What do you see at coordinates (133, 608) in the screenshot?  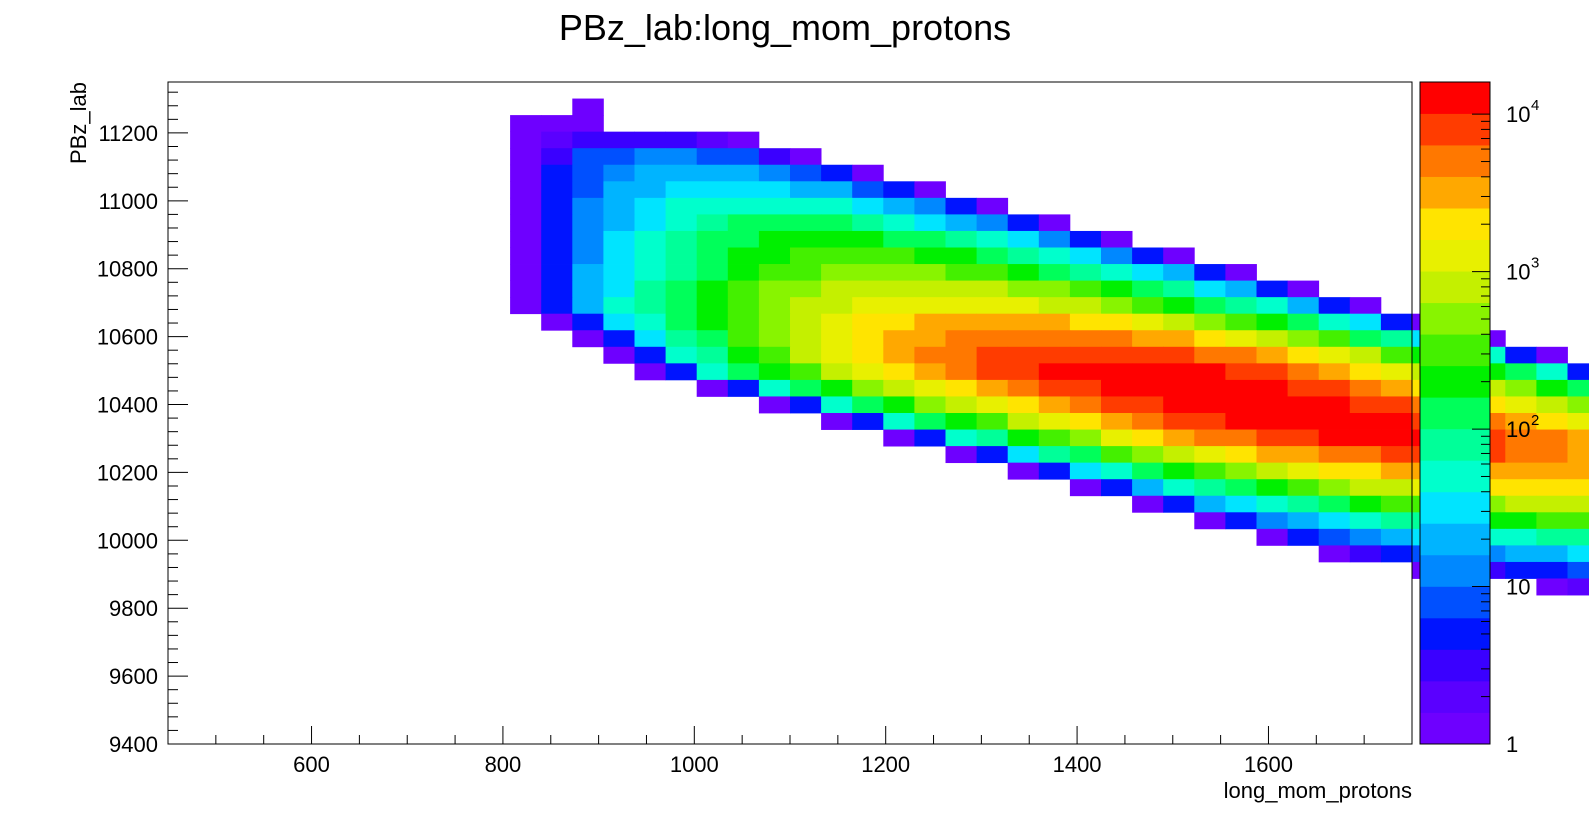 I see `y-tick-label: 9800` at bounding box center [133, 608].